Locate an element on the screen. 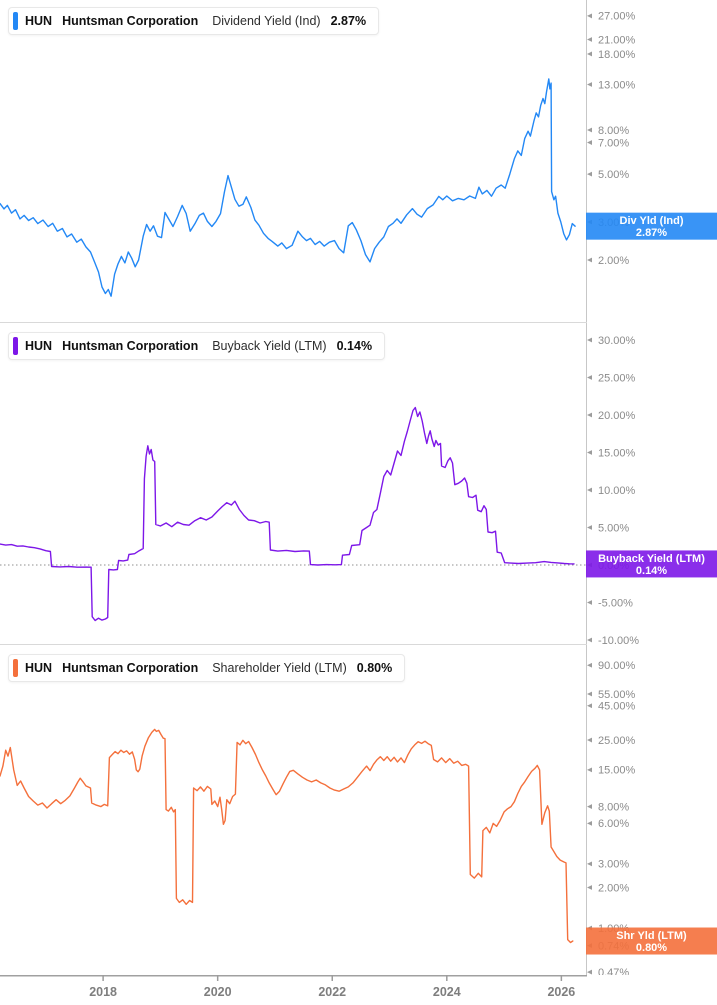 The height and width of the screenshot is (1005, 717). metric-name: Dividend Yield (Ind) is located at coordinates (266, 21).